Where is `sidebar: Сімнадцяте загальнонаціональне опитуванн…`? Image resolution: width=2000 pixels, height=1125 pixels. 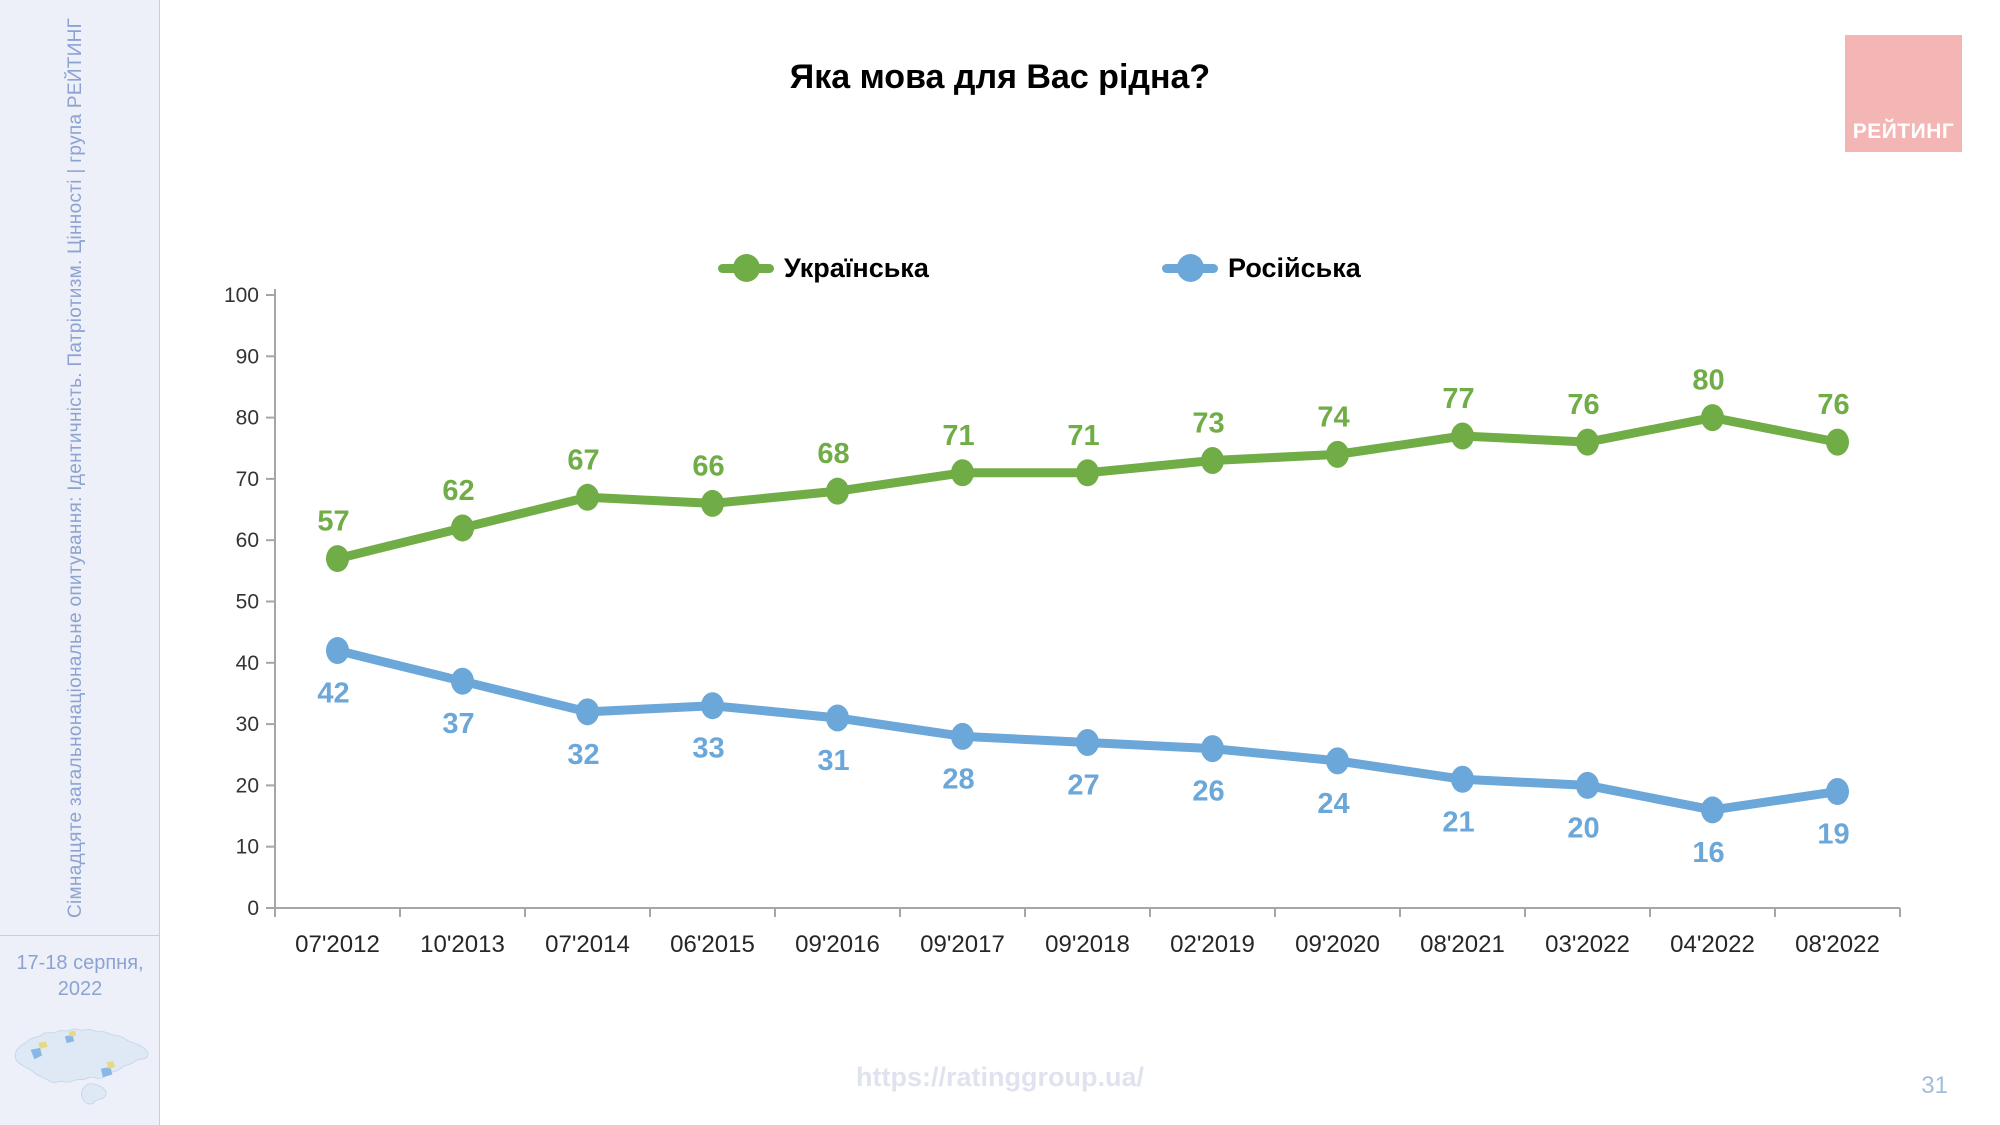 sidebar: Сімнадцяте загальнонаціональне опитуванн… is located at coordinates (80, 562).